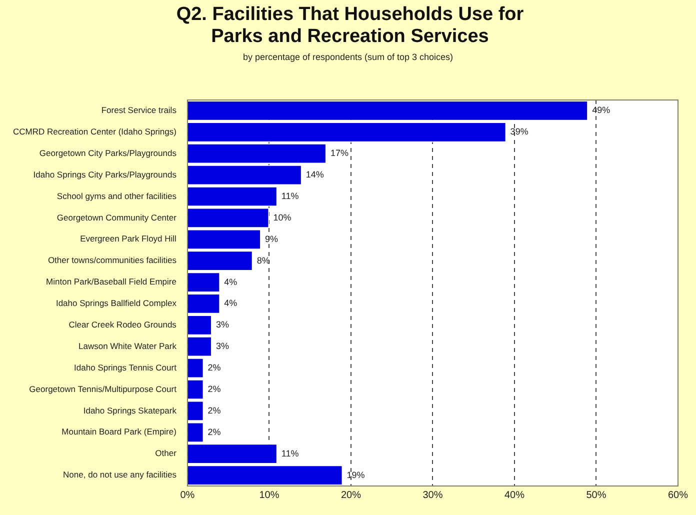  Describe the element at coordinates (119, 475) in the screenshot. I see `y-tick-label: None, do not use any facilities` at that location.